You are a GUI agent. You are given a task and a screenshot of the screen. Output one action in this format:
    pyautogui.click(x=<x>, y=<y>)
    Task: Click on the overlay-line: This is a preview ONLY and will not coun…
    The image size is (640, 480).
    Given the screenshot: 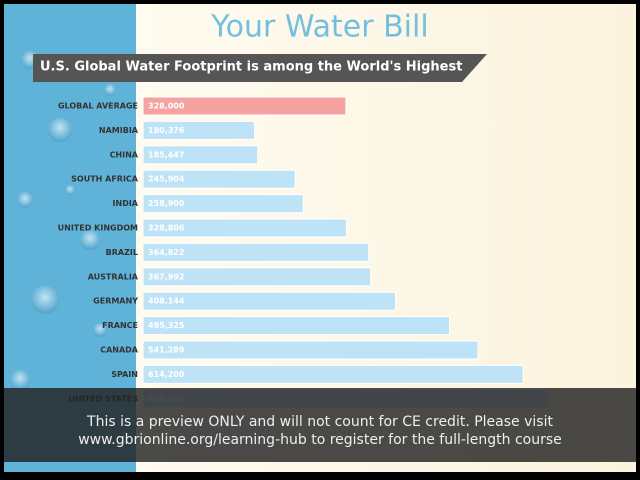 What is the action you would take?
    pyautogui.click(x=319, y=422)
    